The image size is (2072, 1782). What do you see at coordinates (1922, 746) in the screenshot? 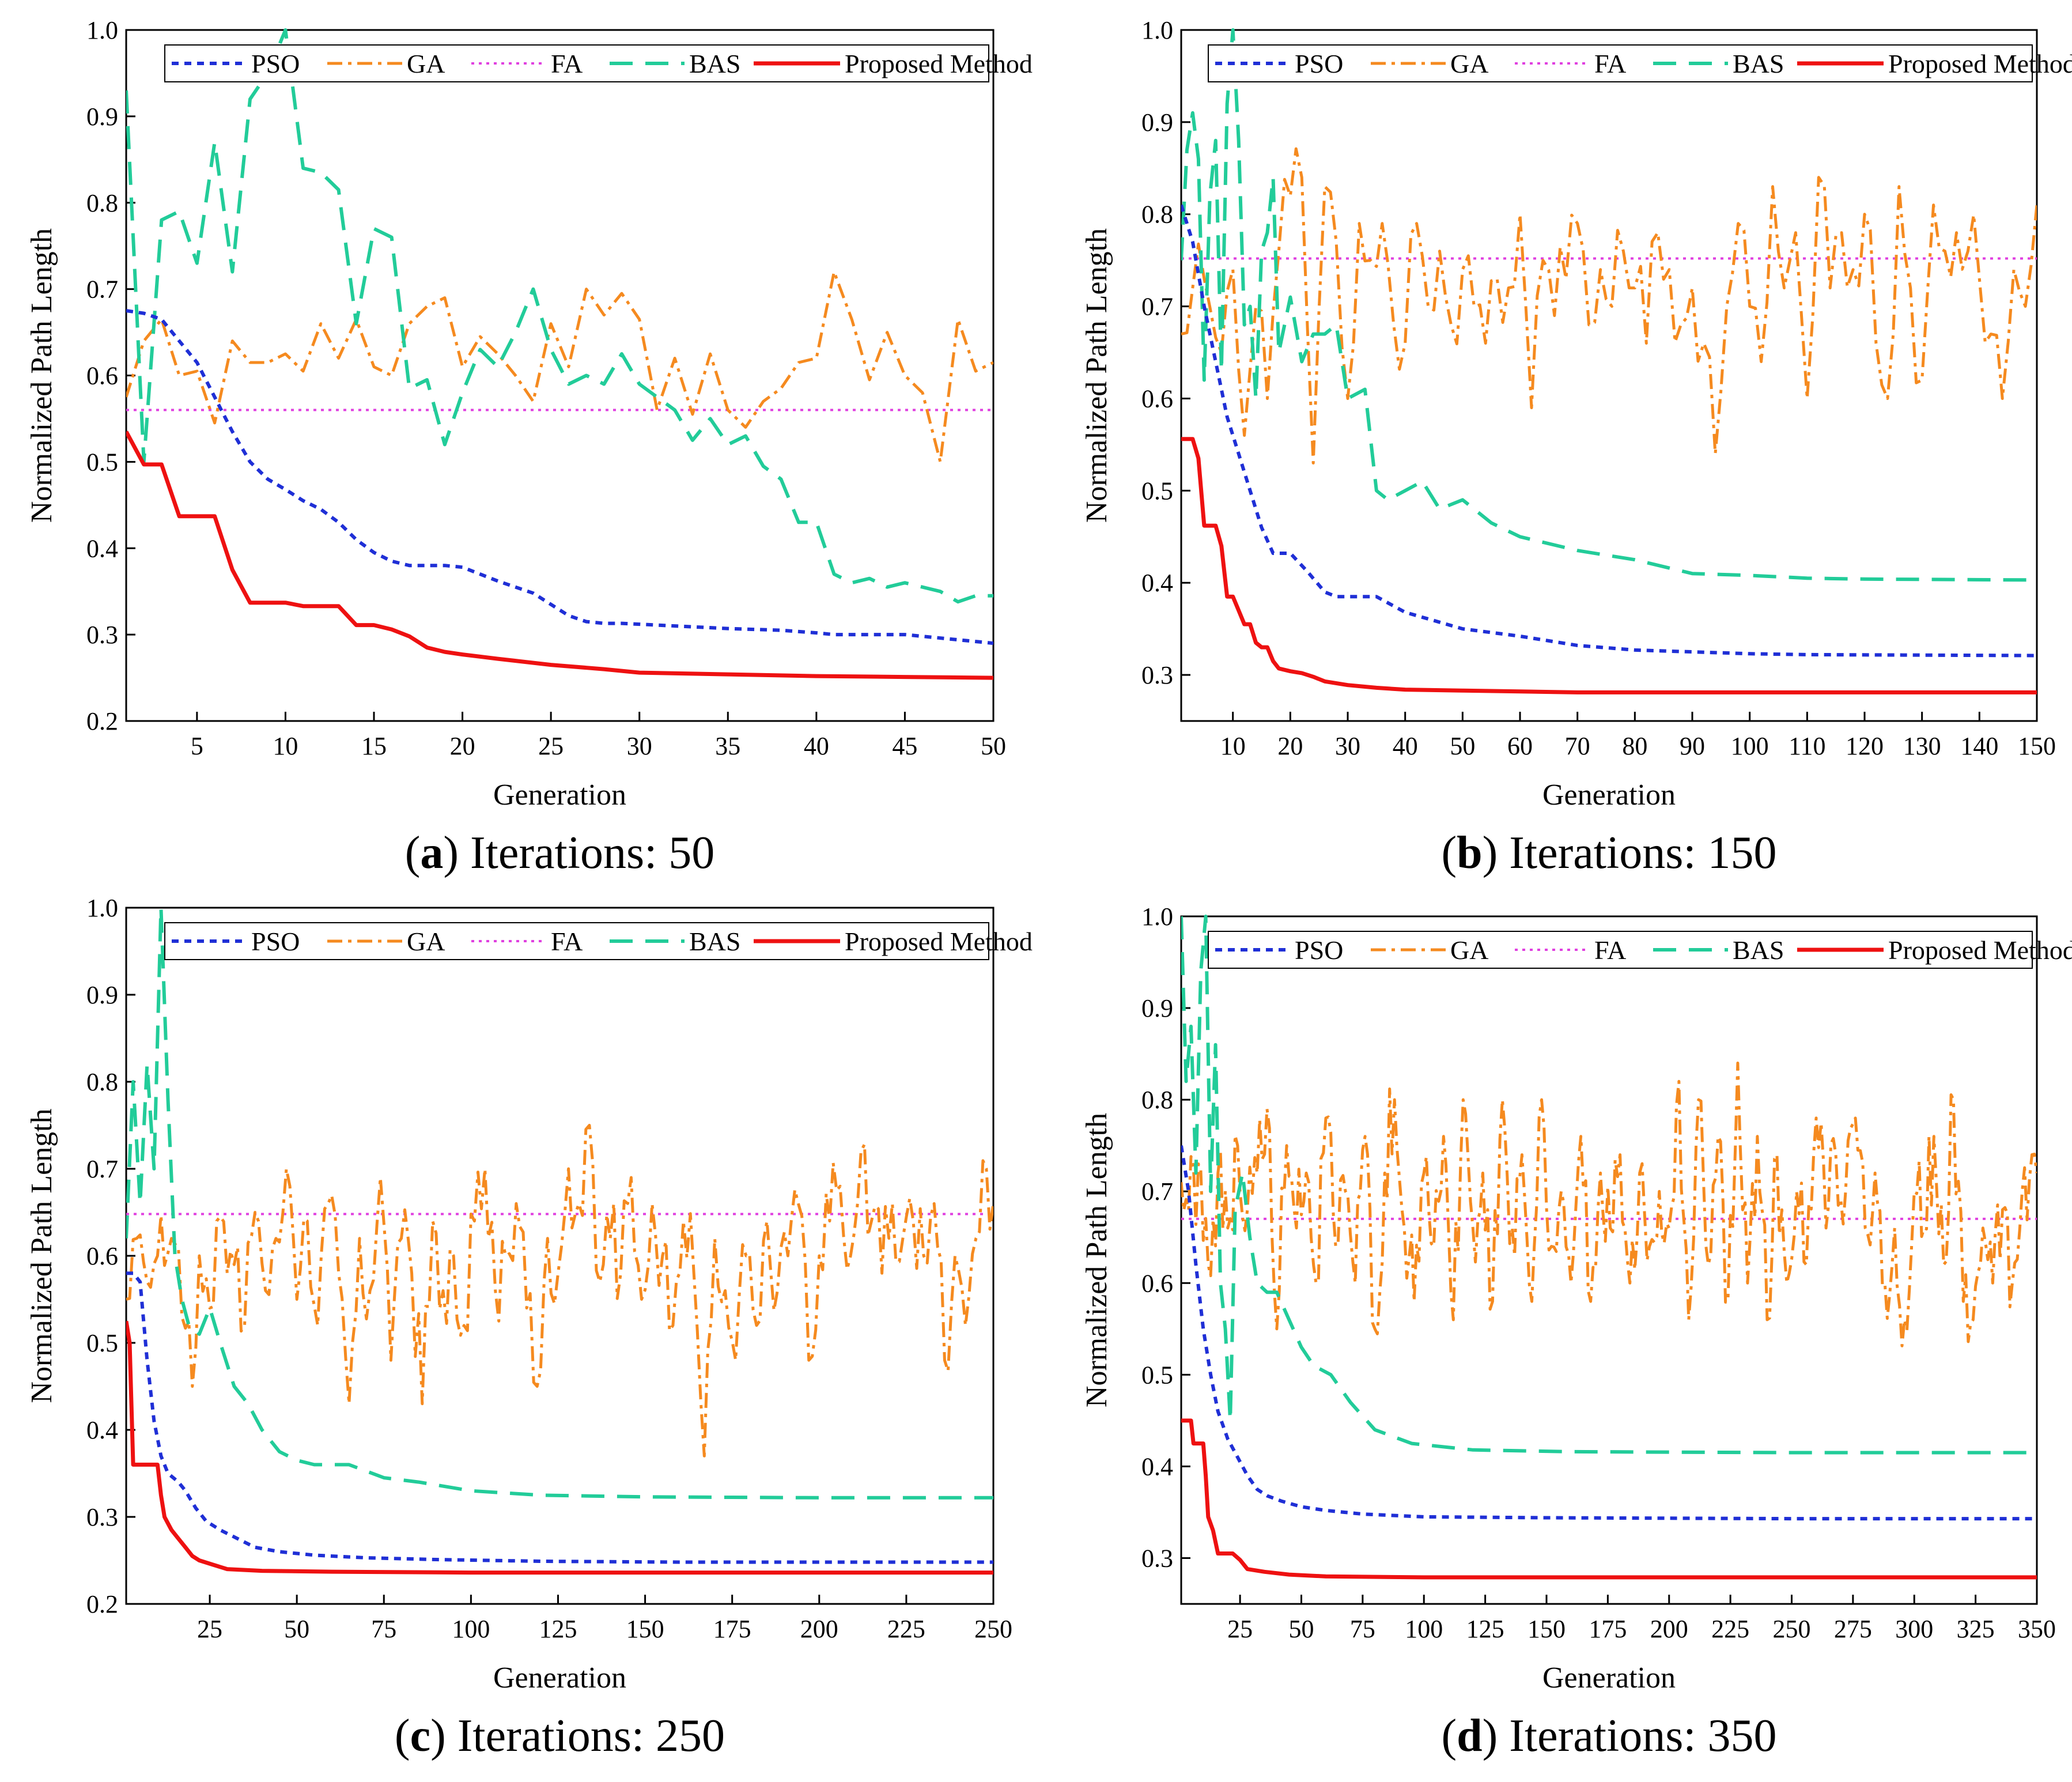
I see `x-tick-label: 130` at bounding box center [1922, 746].